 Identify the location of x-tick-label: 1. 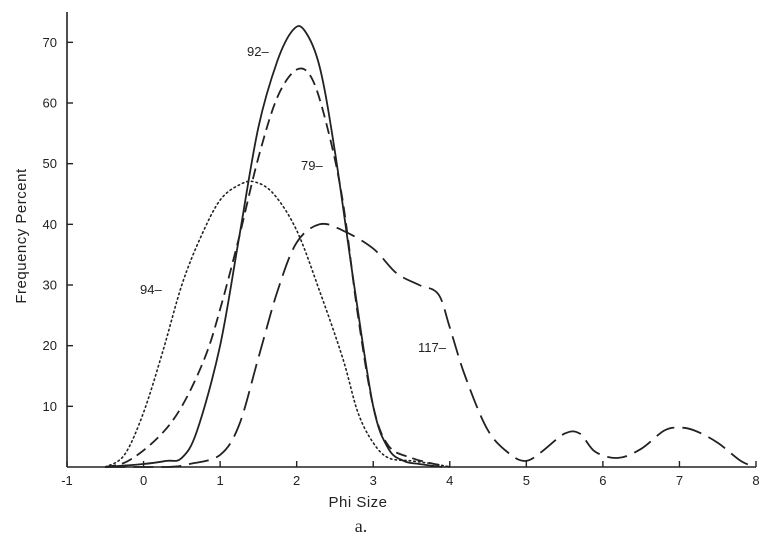
(219, 480).